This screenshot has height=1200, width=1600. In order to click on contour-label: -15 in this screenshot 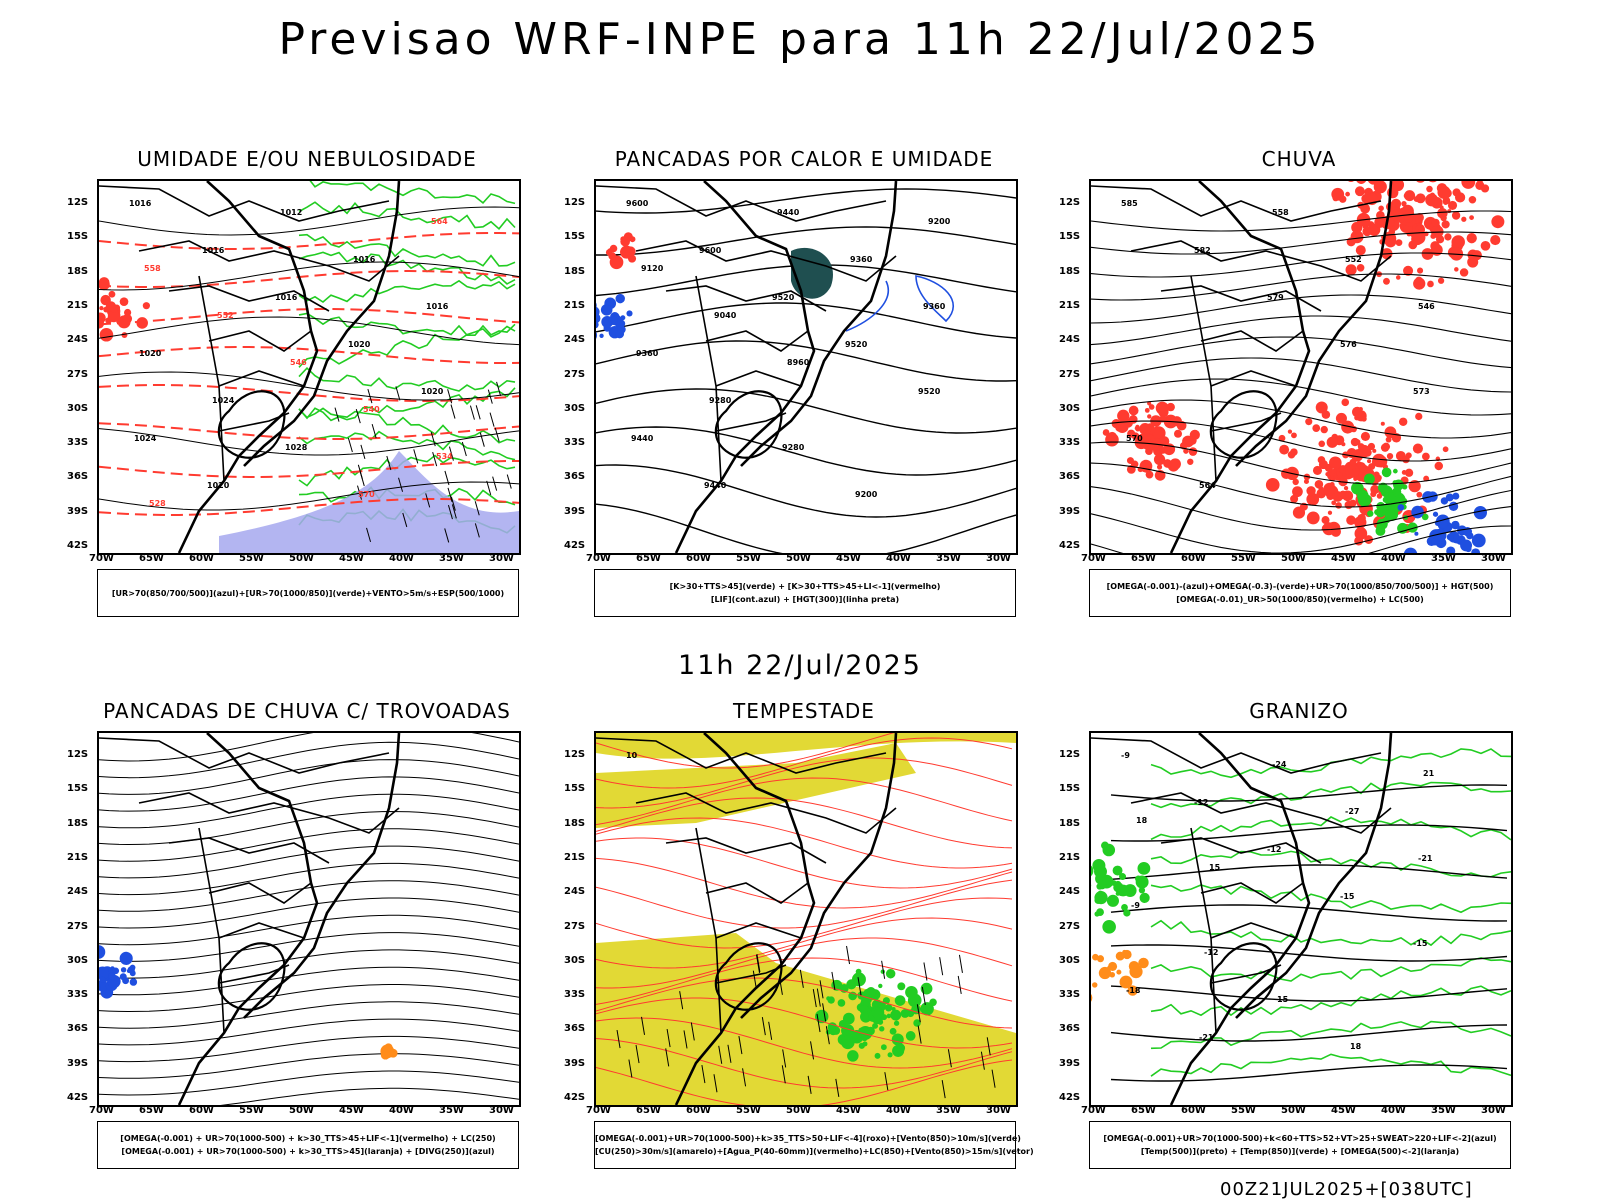, I will do `click(1420, 943)`.